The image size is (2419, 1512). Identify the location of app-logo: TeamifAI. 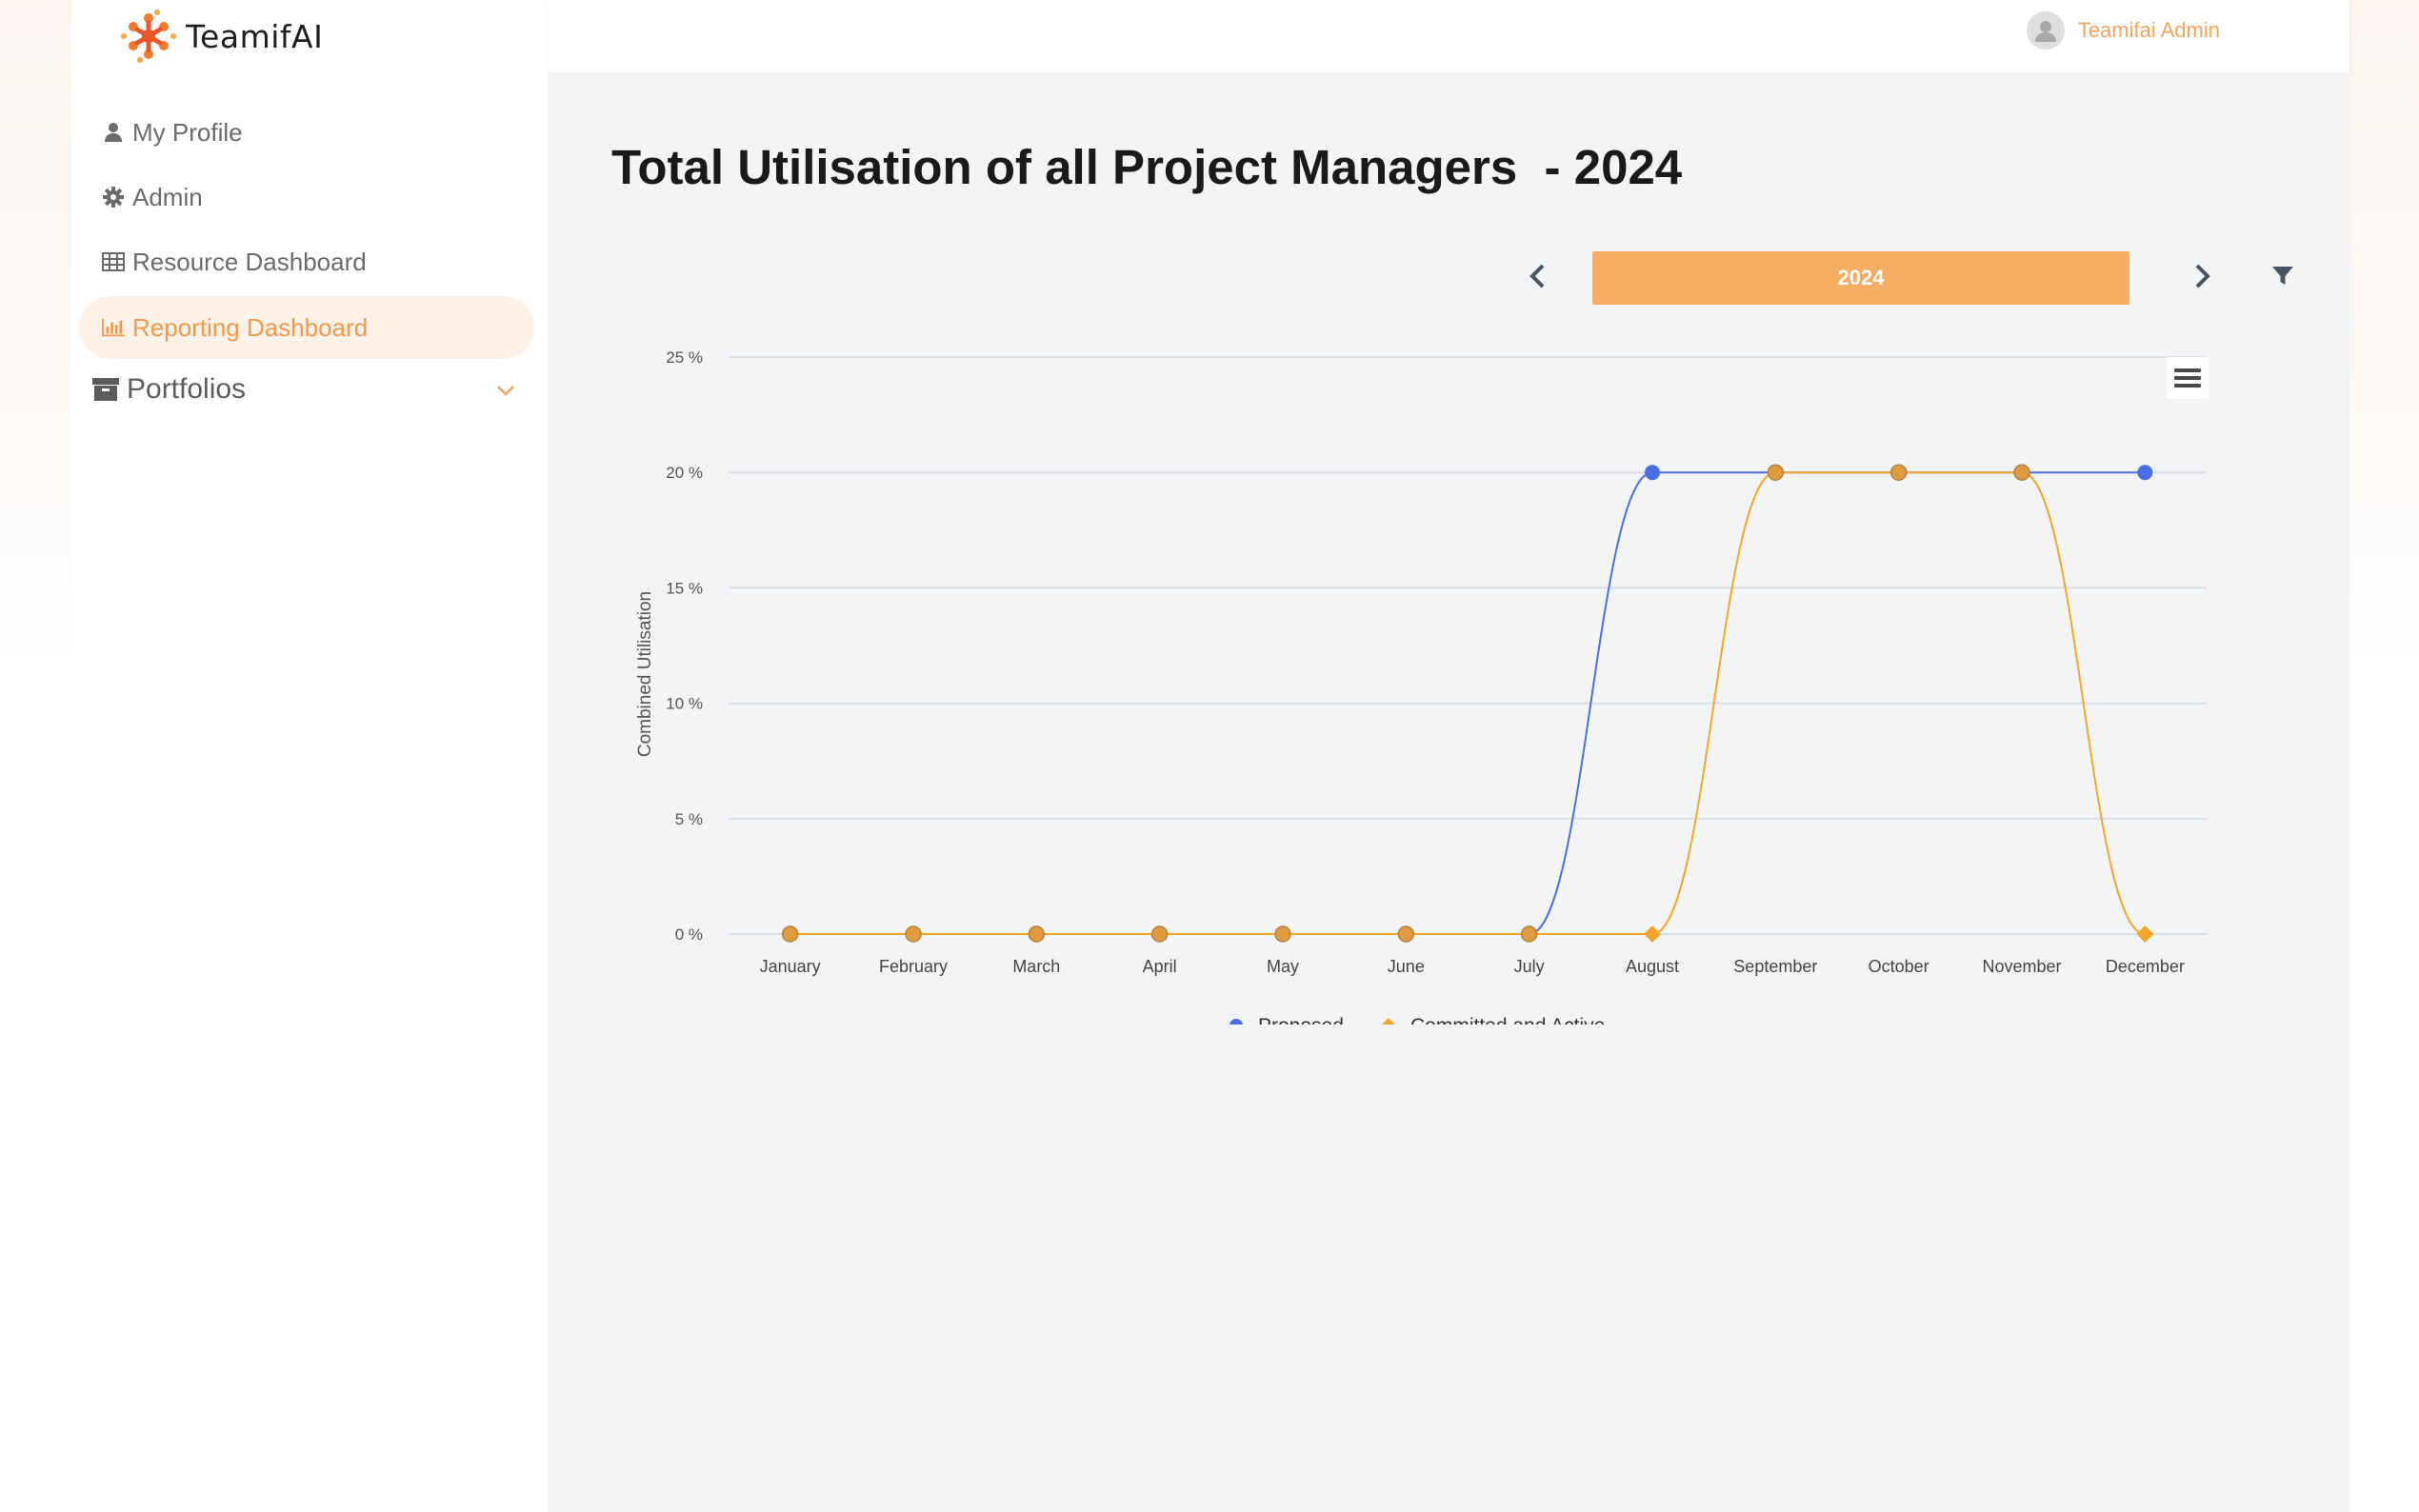
(221, 36).